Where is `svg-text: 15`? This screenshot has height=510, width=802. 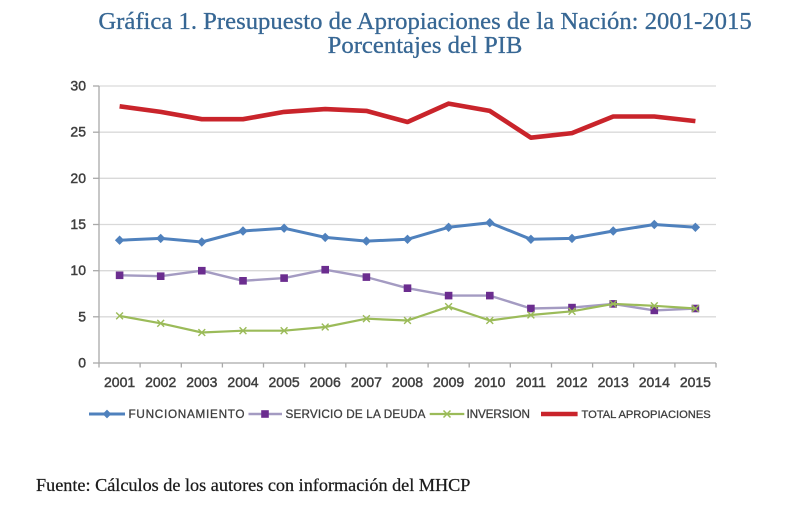
svg-text: 15 is located at coordinates (78, 224).